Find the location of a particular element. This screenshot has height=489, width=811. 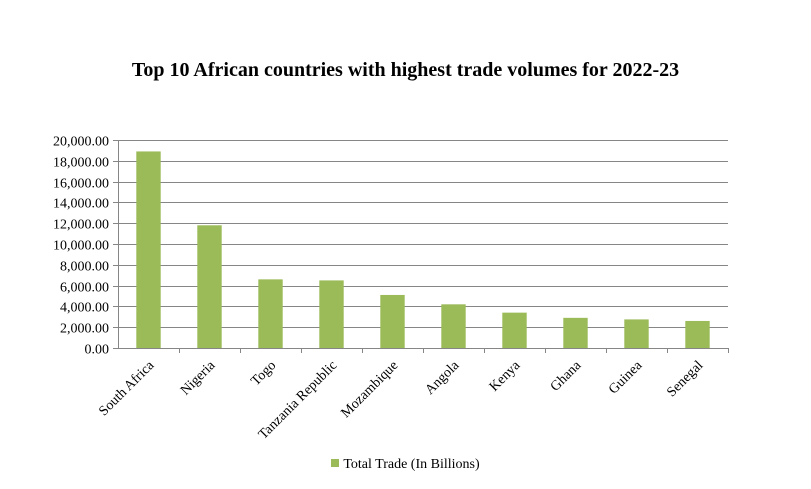

x-tick-label: Guinea is located at coordinates (626, 378).